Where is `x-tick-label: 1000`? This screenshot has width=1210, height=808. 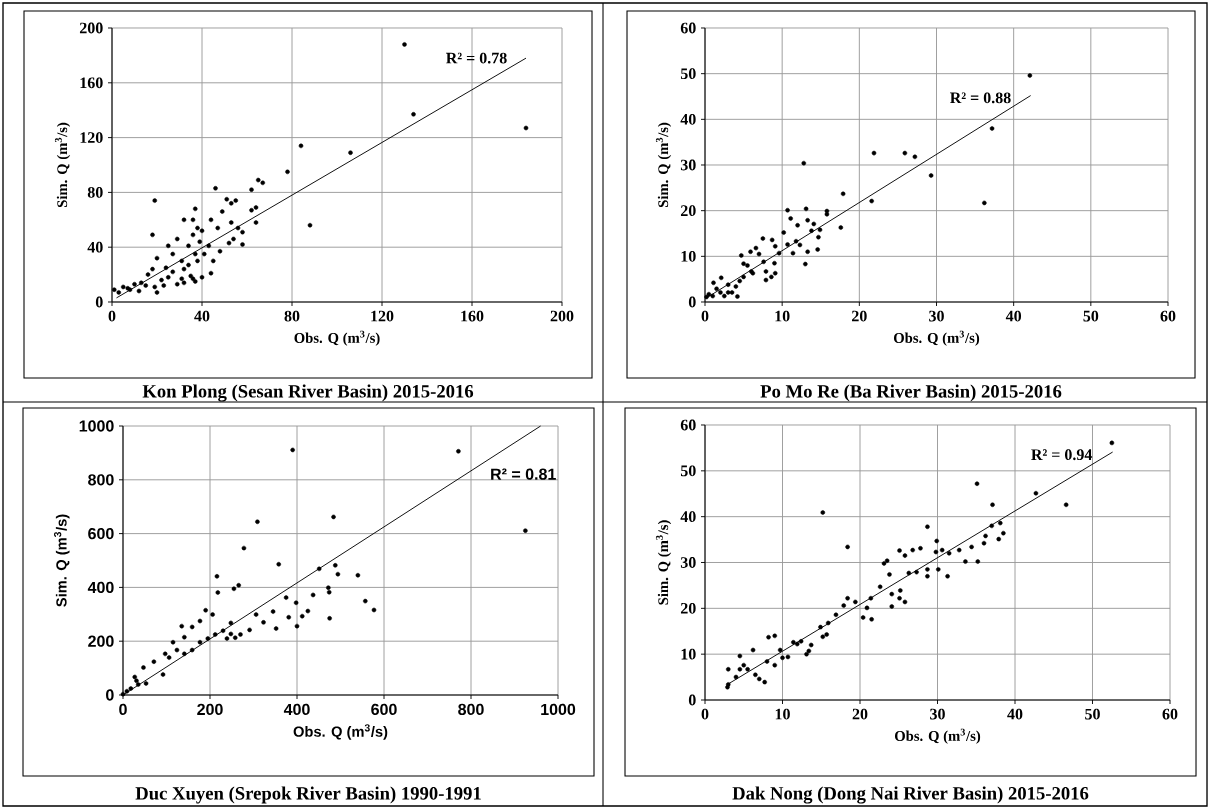 x-tick-label: 1000 is located at coordinates (558, 709).